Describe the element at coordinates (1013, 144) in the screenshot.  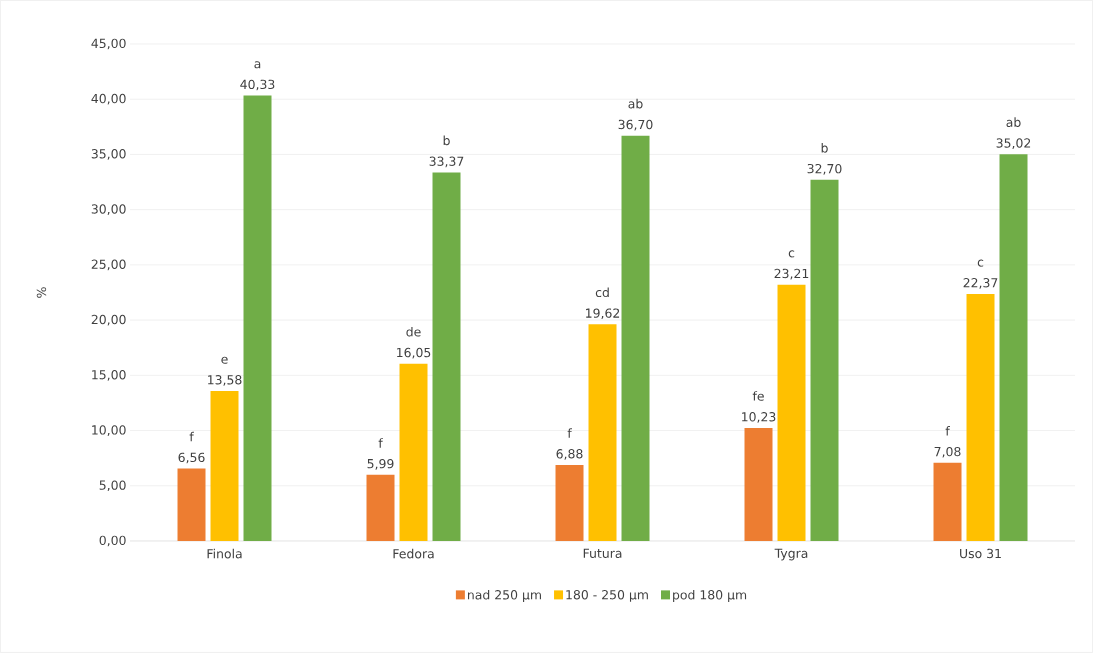
I see `data-label: 35,02` at that location.